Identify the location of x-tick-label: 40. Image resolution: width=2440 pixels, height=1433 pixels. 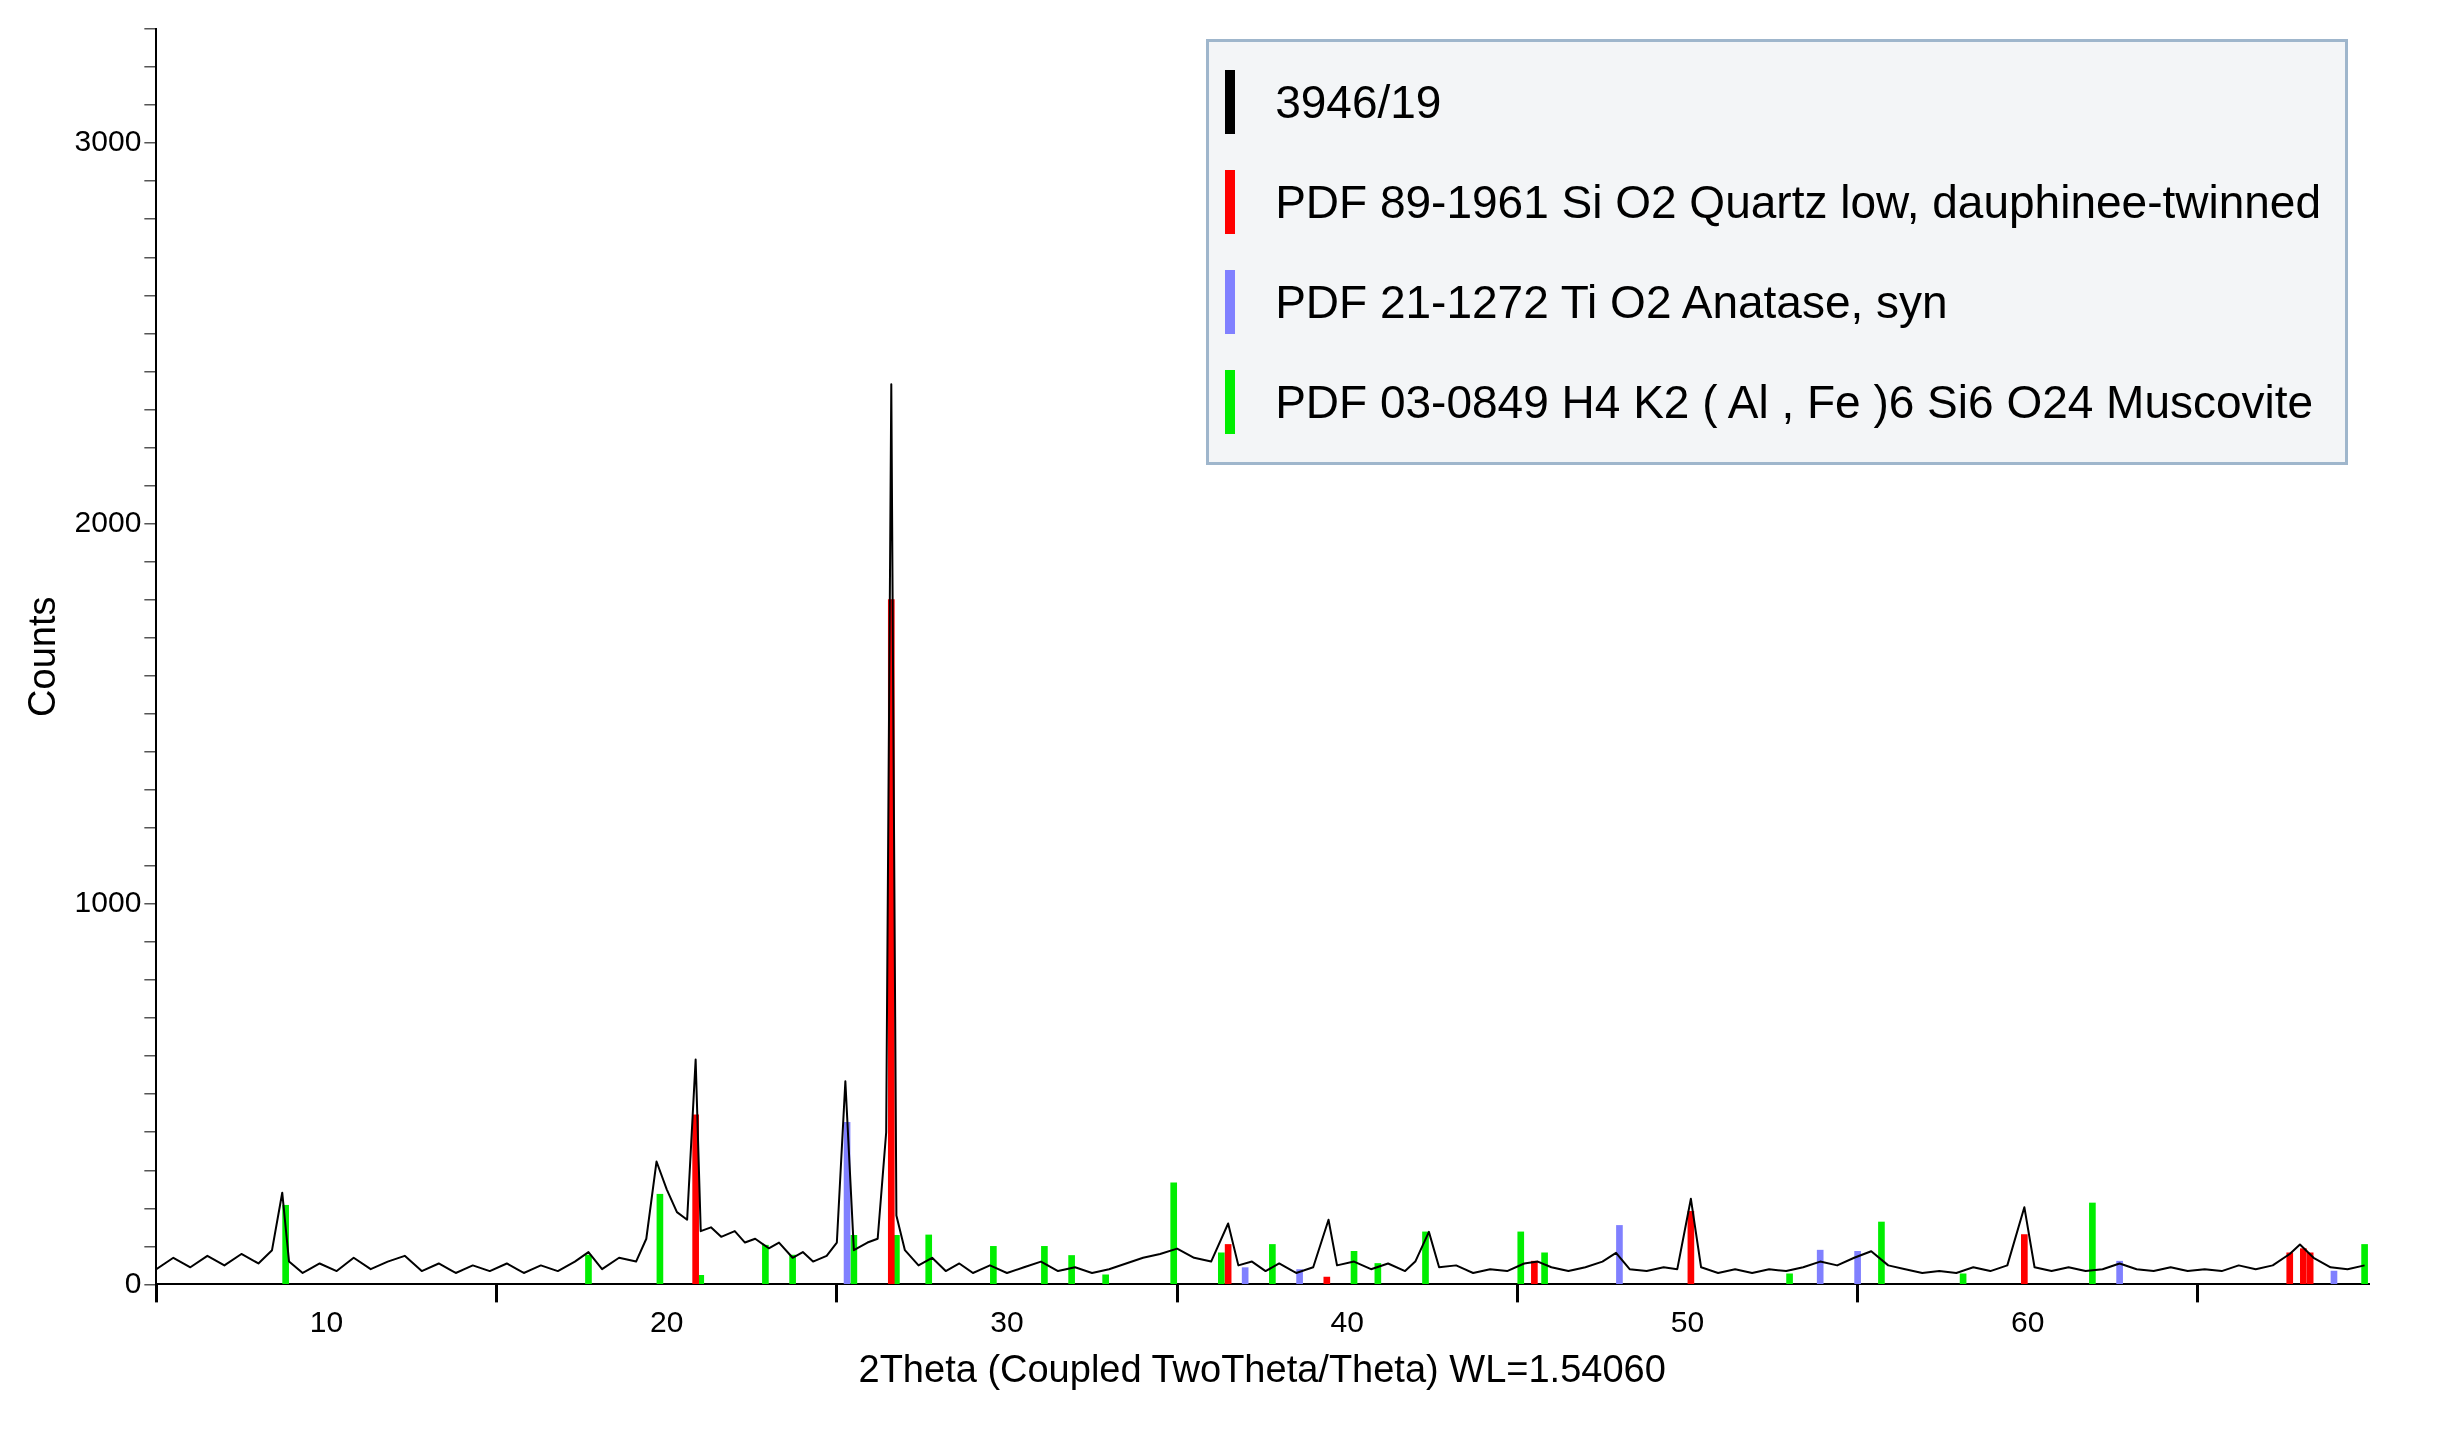
(1347, 1321).